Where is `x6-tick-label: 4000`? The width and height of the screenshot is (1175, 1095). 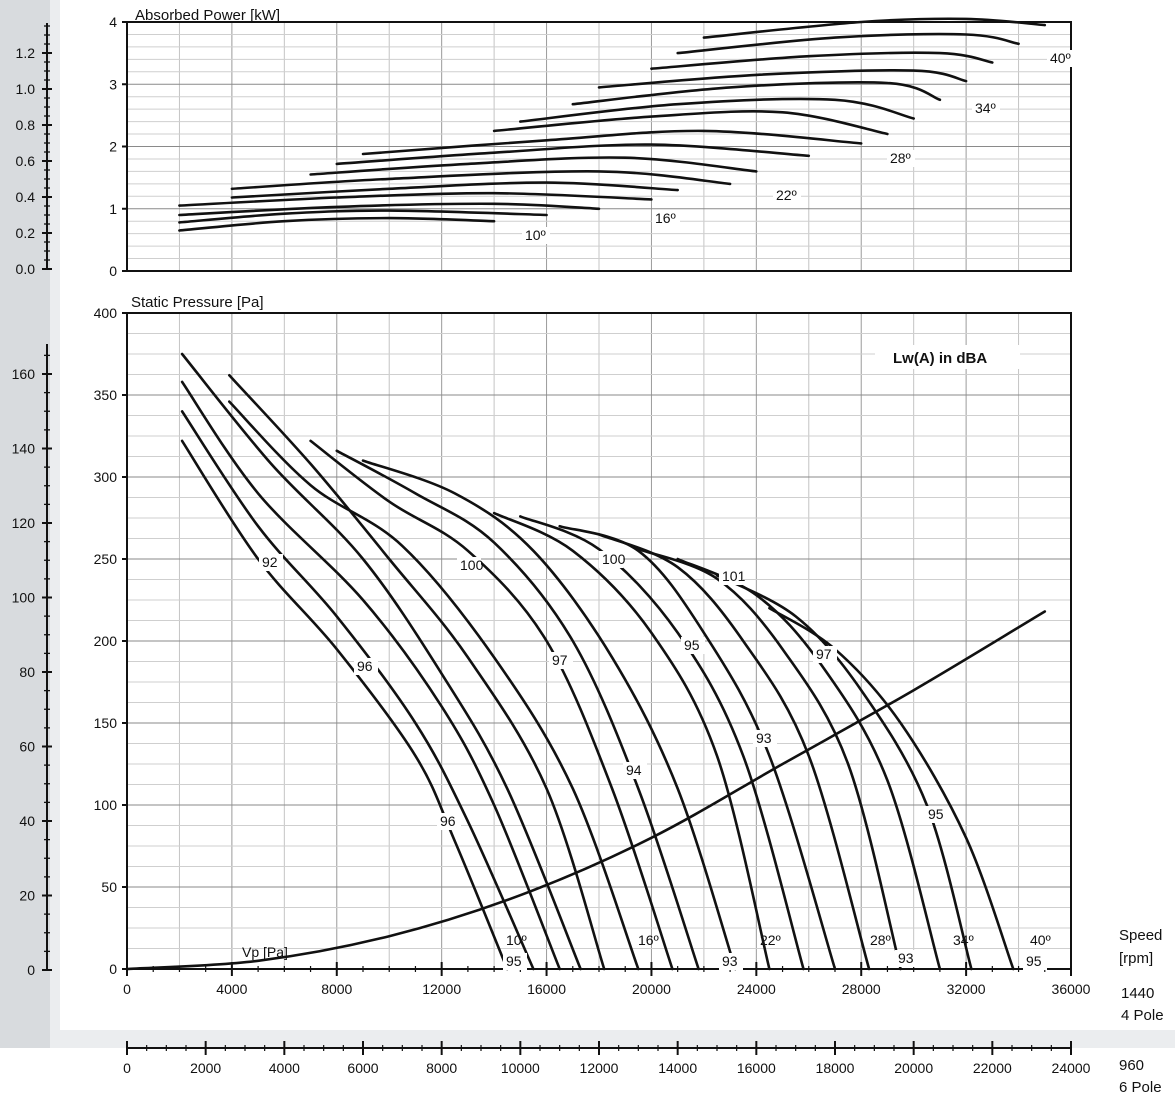
x6-tick-label: 4000 is located at coordinates (284, 1068).